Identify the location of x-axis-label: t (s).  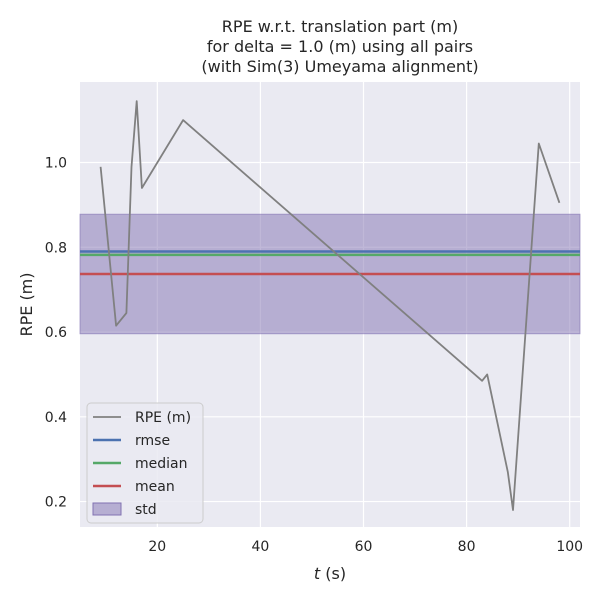
(330, 573).